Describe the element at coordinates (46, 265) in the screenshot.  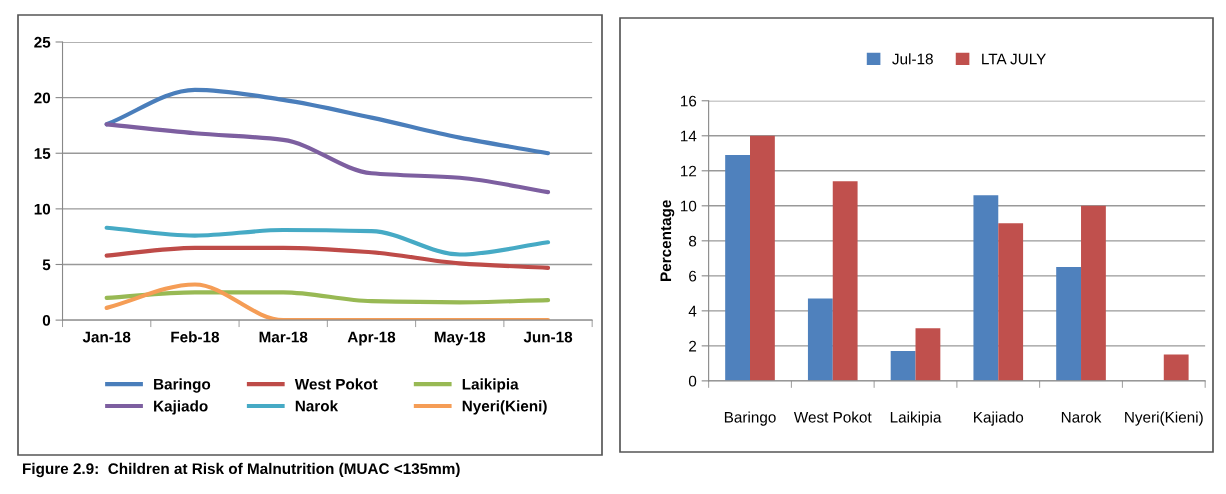
I see `y-tick-label: 5` at that location.